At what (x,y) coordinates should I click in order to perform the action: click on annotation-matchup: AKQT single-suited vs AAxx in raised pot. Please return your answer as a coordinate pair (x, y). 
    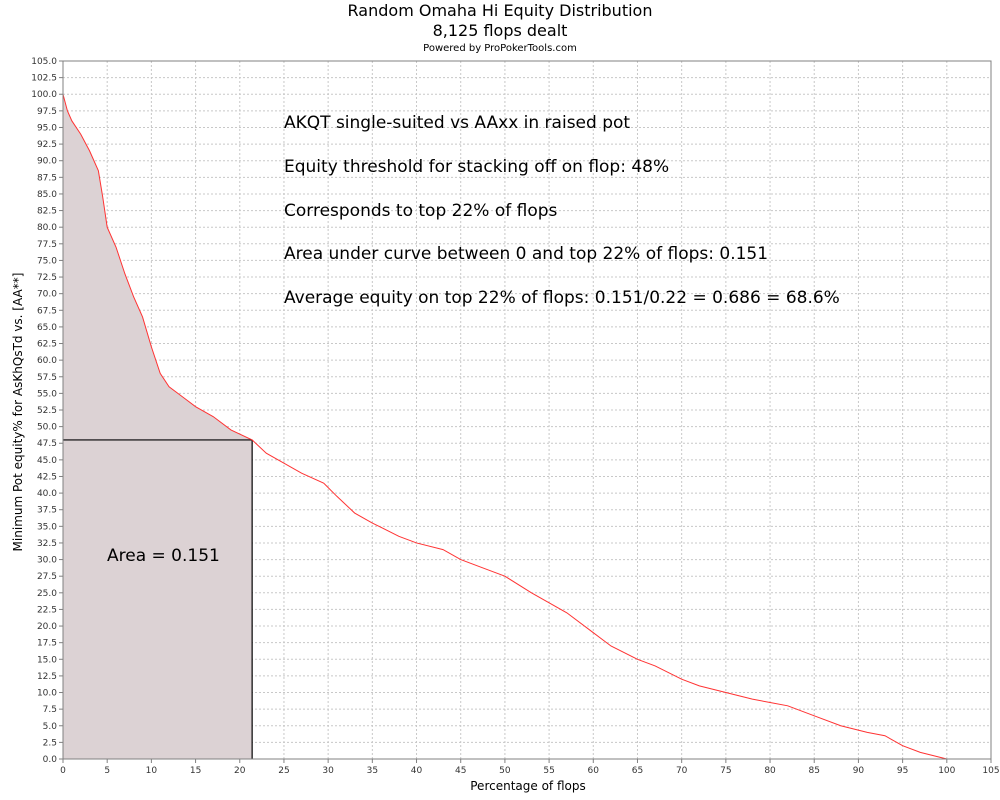
    Looking at the image, I should click on (457, 123).